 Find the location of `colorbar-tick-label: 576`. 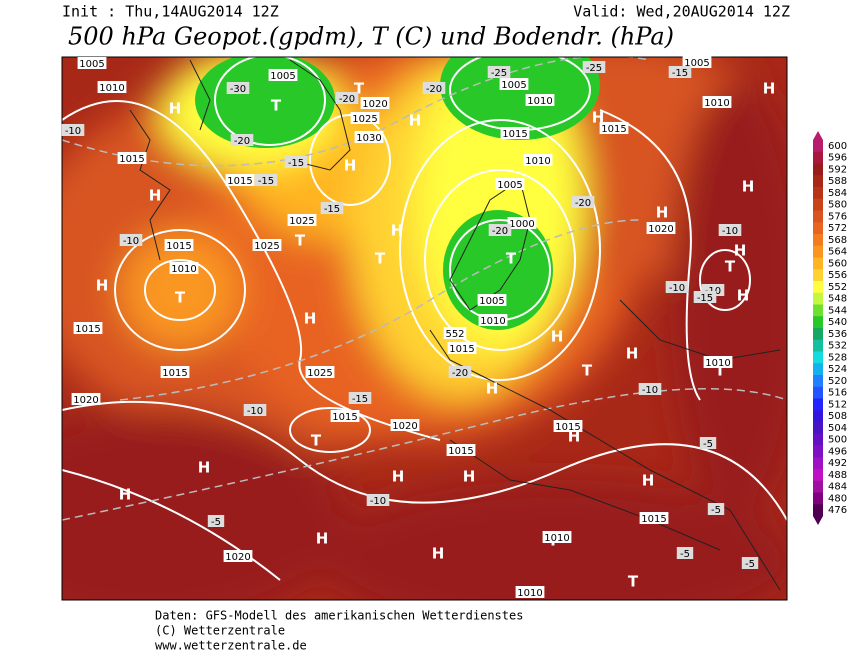

colorbar-tick-label: 576 is located at coordinates (837, 216).